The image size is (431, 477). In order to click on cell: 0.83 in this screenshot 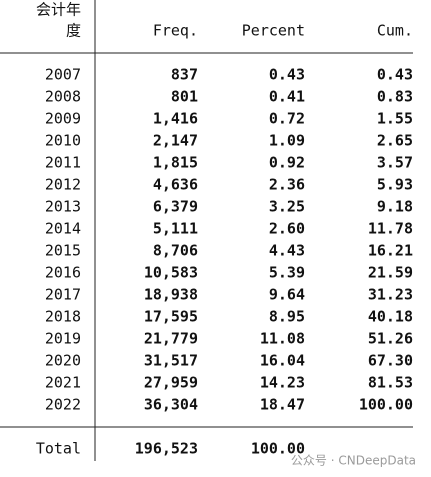, I will do `click(395, 97)`.